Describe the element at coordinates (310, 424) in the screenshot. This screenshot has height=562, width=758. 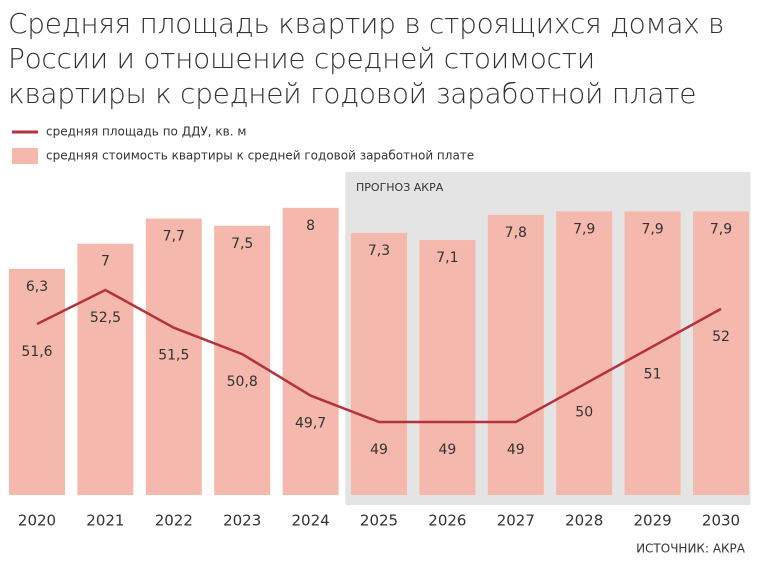
I see `line-value-label: 49,7` at that location.